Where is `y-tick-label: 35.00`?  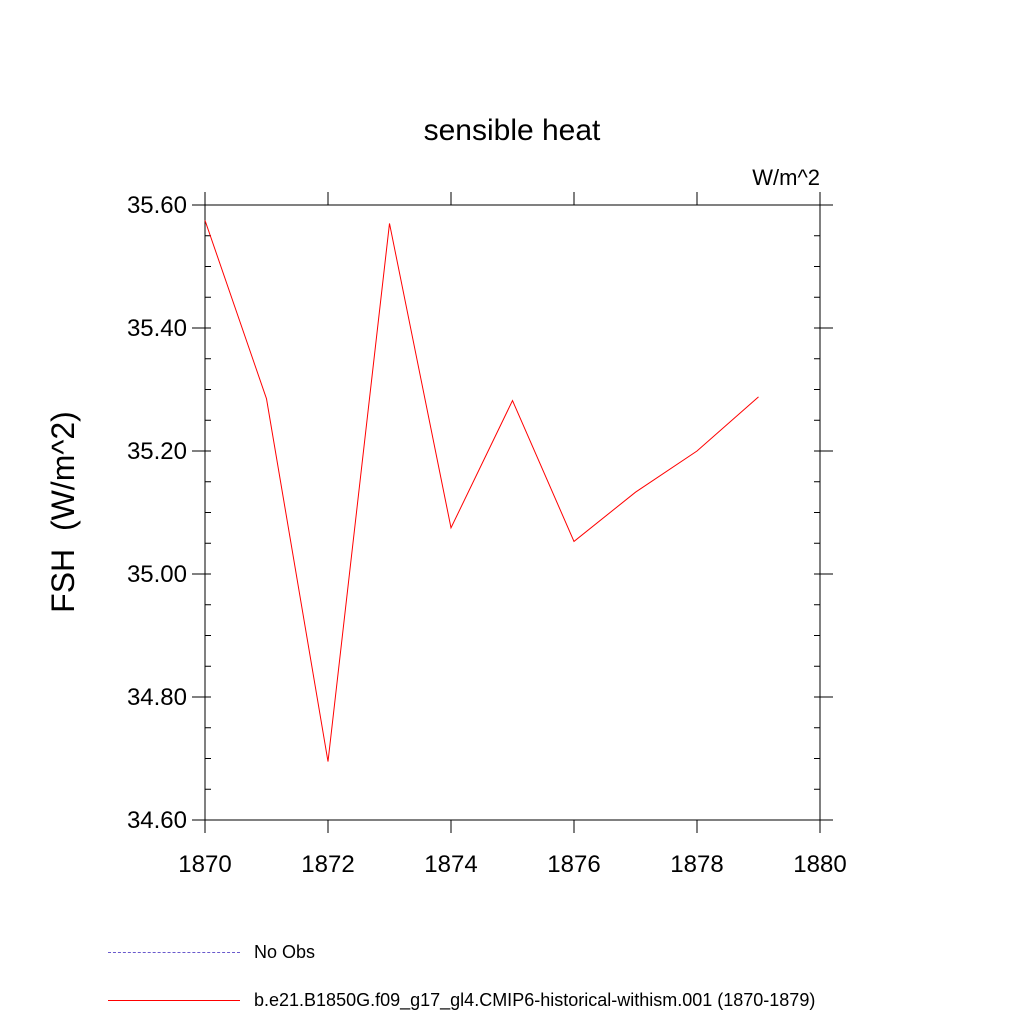 y-tick-label: 35.00 is located at coordinates (157, 574).